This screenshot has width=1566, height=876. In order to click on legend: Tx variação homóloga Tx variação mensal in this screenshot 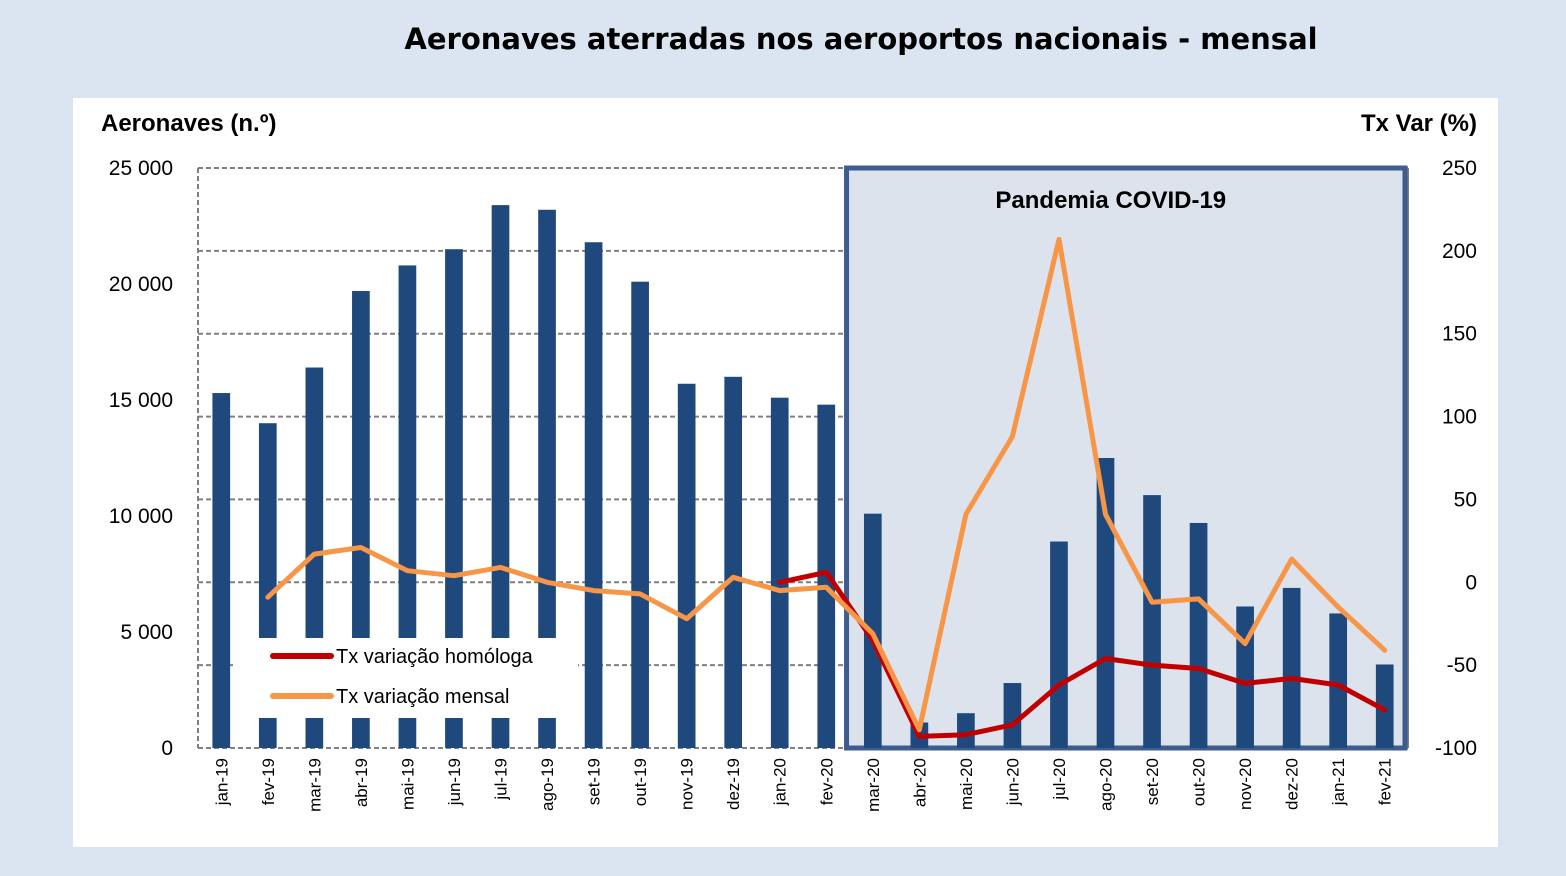, I will do `click(405, 678)`.